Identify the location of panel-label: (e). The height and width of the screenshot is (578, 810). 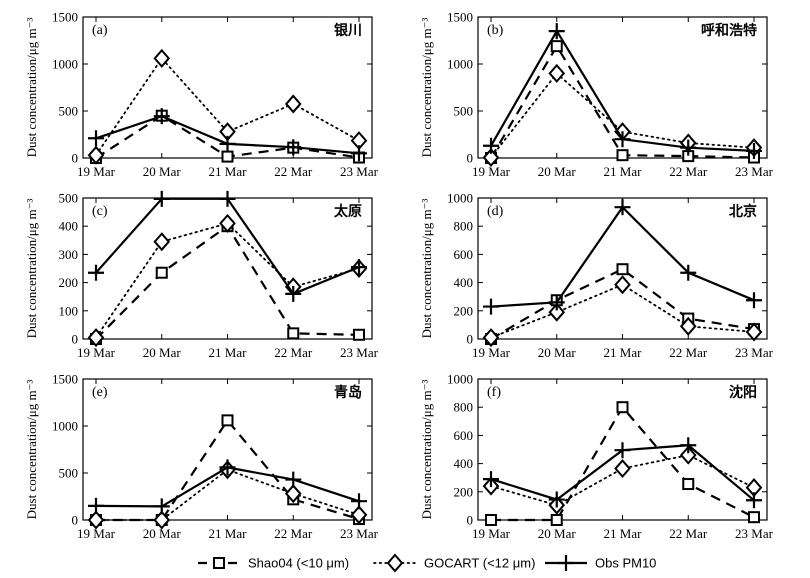
(100, 392).